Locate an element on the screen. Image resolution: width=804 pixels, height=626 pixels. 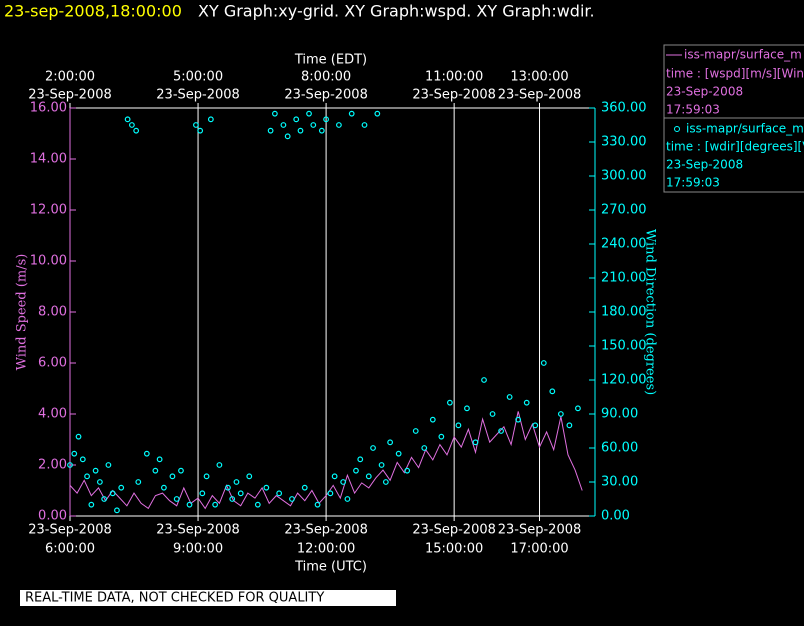
y2-tick-label: 60.00 is located at coordinates (619, 448).